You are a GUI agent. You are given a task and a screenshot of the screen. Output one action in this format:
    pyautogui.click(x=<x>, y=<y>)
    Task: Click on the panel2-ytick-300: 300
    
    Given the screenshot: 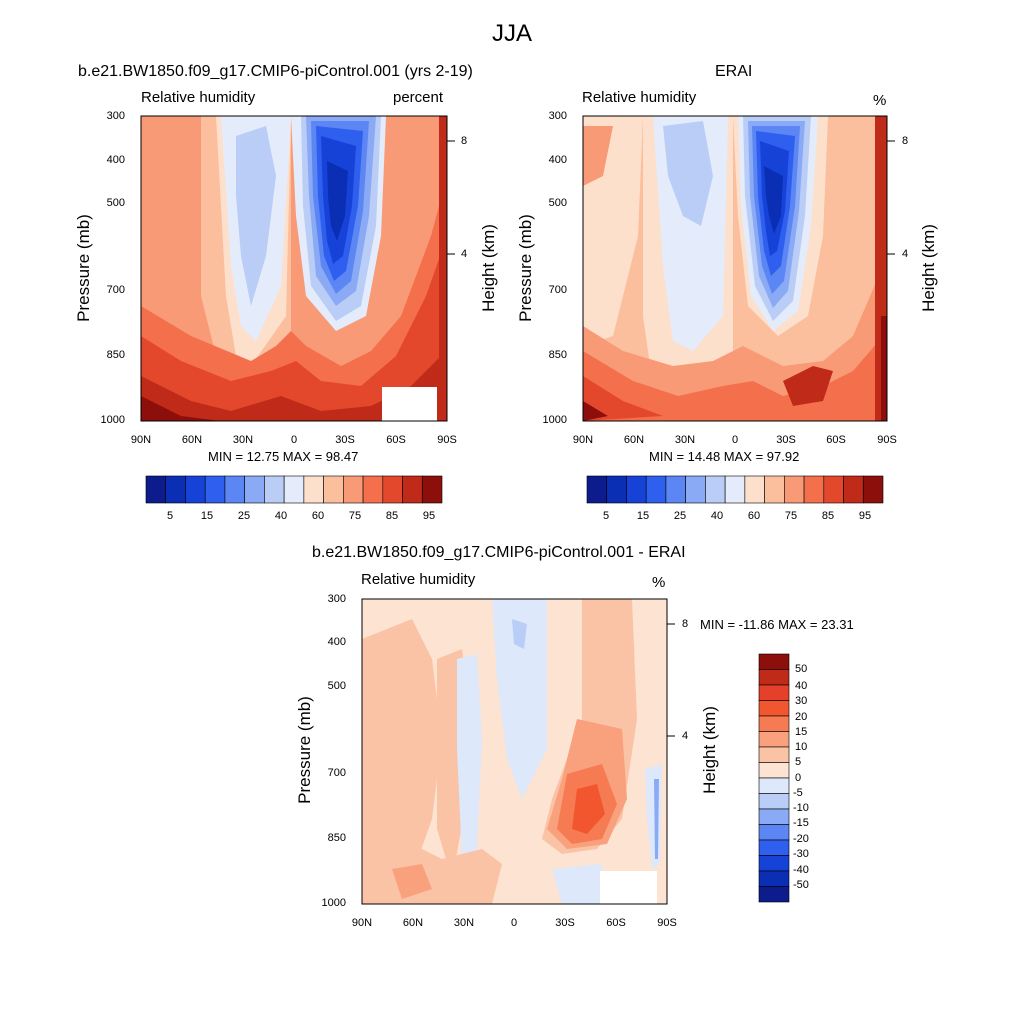 What is the action you would take?
    pyautogui.click(x=557, y=116)
    